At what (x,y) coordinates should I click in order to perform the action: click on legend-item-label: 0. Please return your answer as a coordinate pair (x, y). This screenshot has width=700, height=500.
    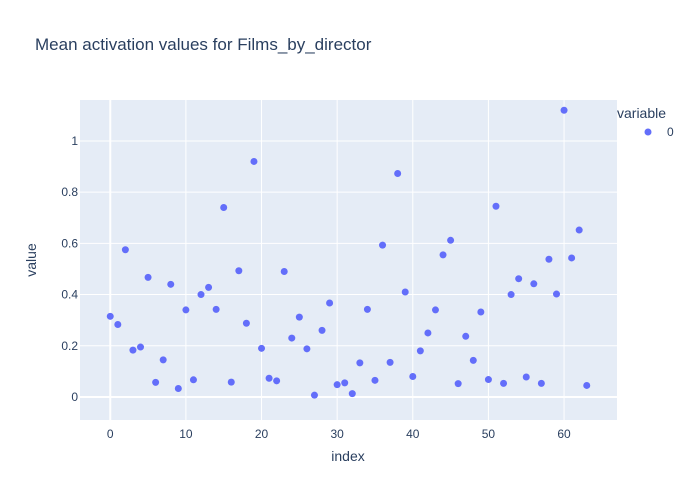
    Looking at the image, I should click on (670, 132).